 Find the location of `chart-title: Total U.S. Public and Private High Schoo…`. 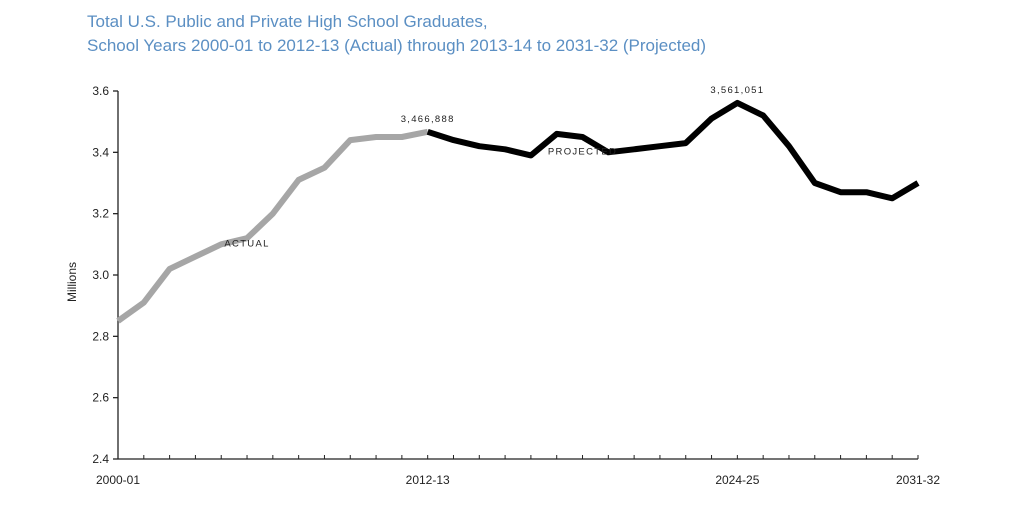

chart-title: Total U.S. Public and Private High Schoo… is located at coordinates (396, 34).